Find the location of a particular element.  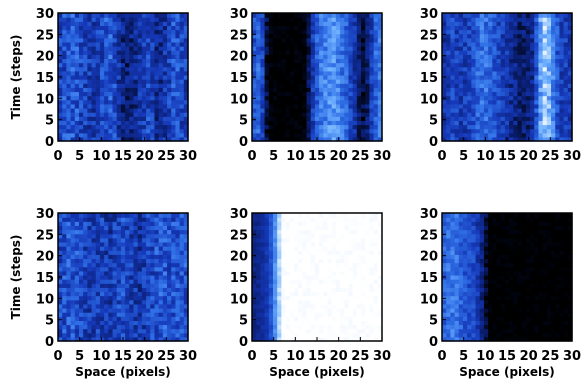

y-tick-label: 25 is located at coordinates (45, 235).